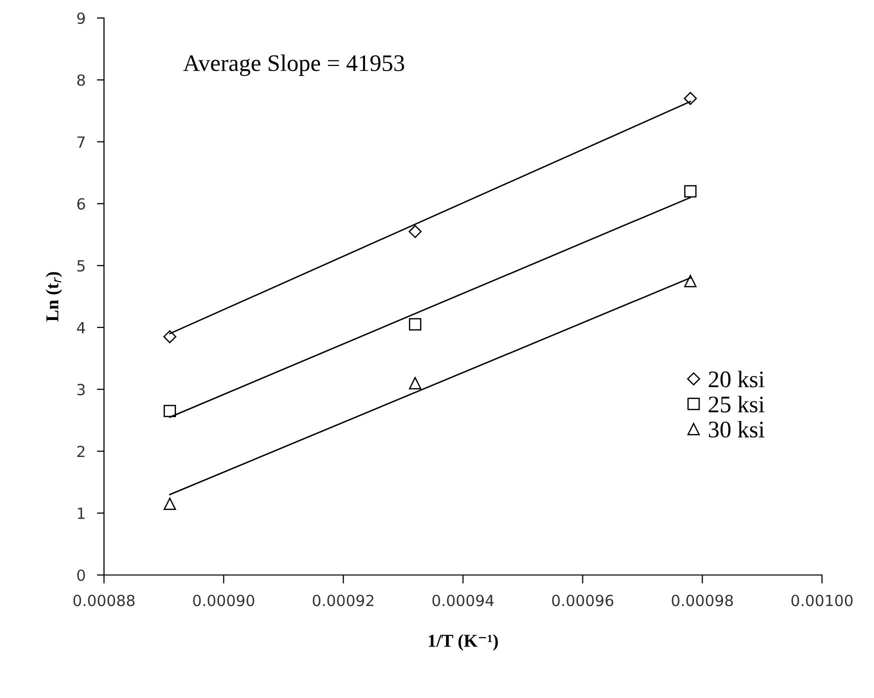 Image resolution: width=874 pixels, height=698 pixels. Describe the element at coordinates (343, 600) in the screenshot. I see `x-tick-label: 0.00092` at that location.